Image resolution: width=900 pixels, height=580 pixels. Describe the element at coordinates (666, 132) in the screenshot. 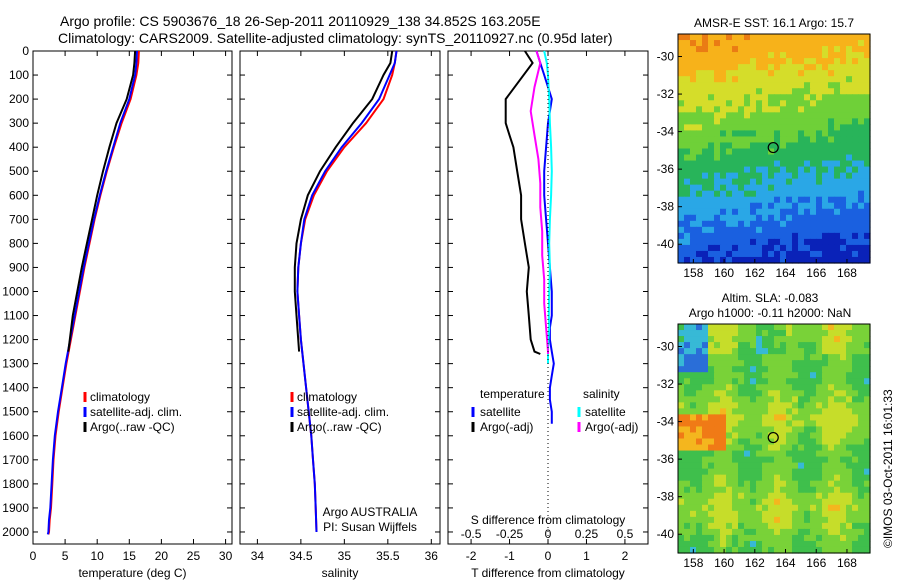

I see `map-y-tick-label: -34` at that location.